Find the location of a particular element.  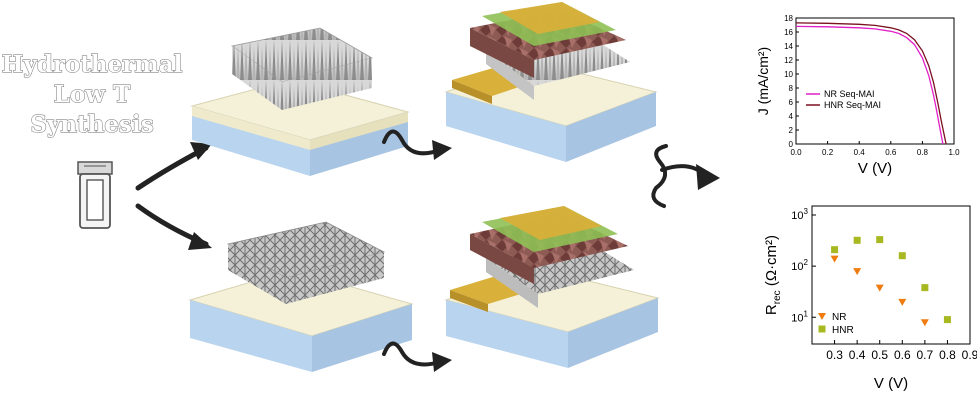

rrec-x-tick-label: 0.6 is located at coordinates (902, 355).